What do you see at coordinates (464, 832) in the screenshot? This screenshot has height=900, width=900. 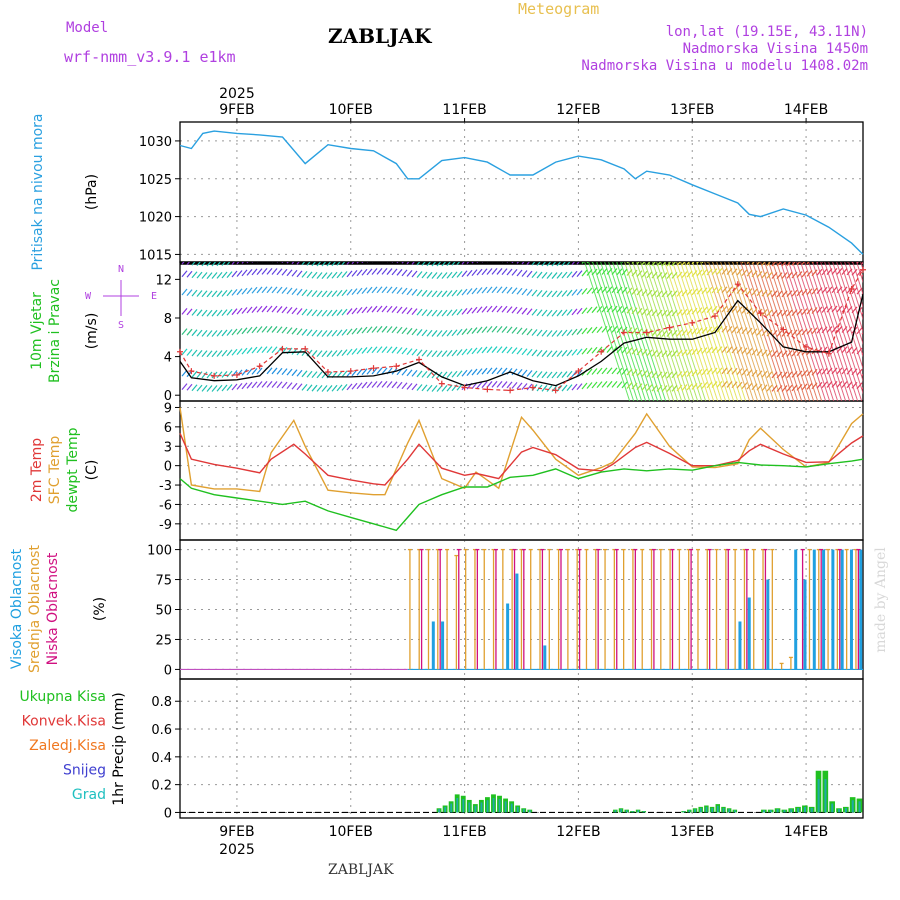 I see `x-tick-label-bottom: 11FEB` at bounding box center [464, 832].